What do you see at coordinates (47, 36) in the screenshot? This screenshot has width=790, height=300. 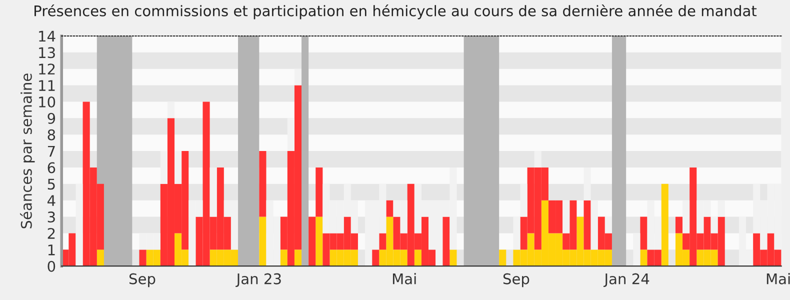 I see `y-tick-label: 14` at bounding box center [47, 36].